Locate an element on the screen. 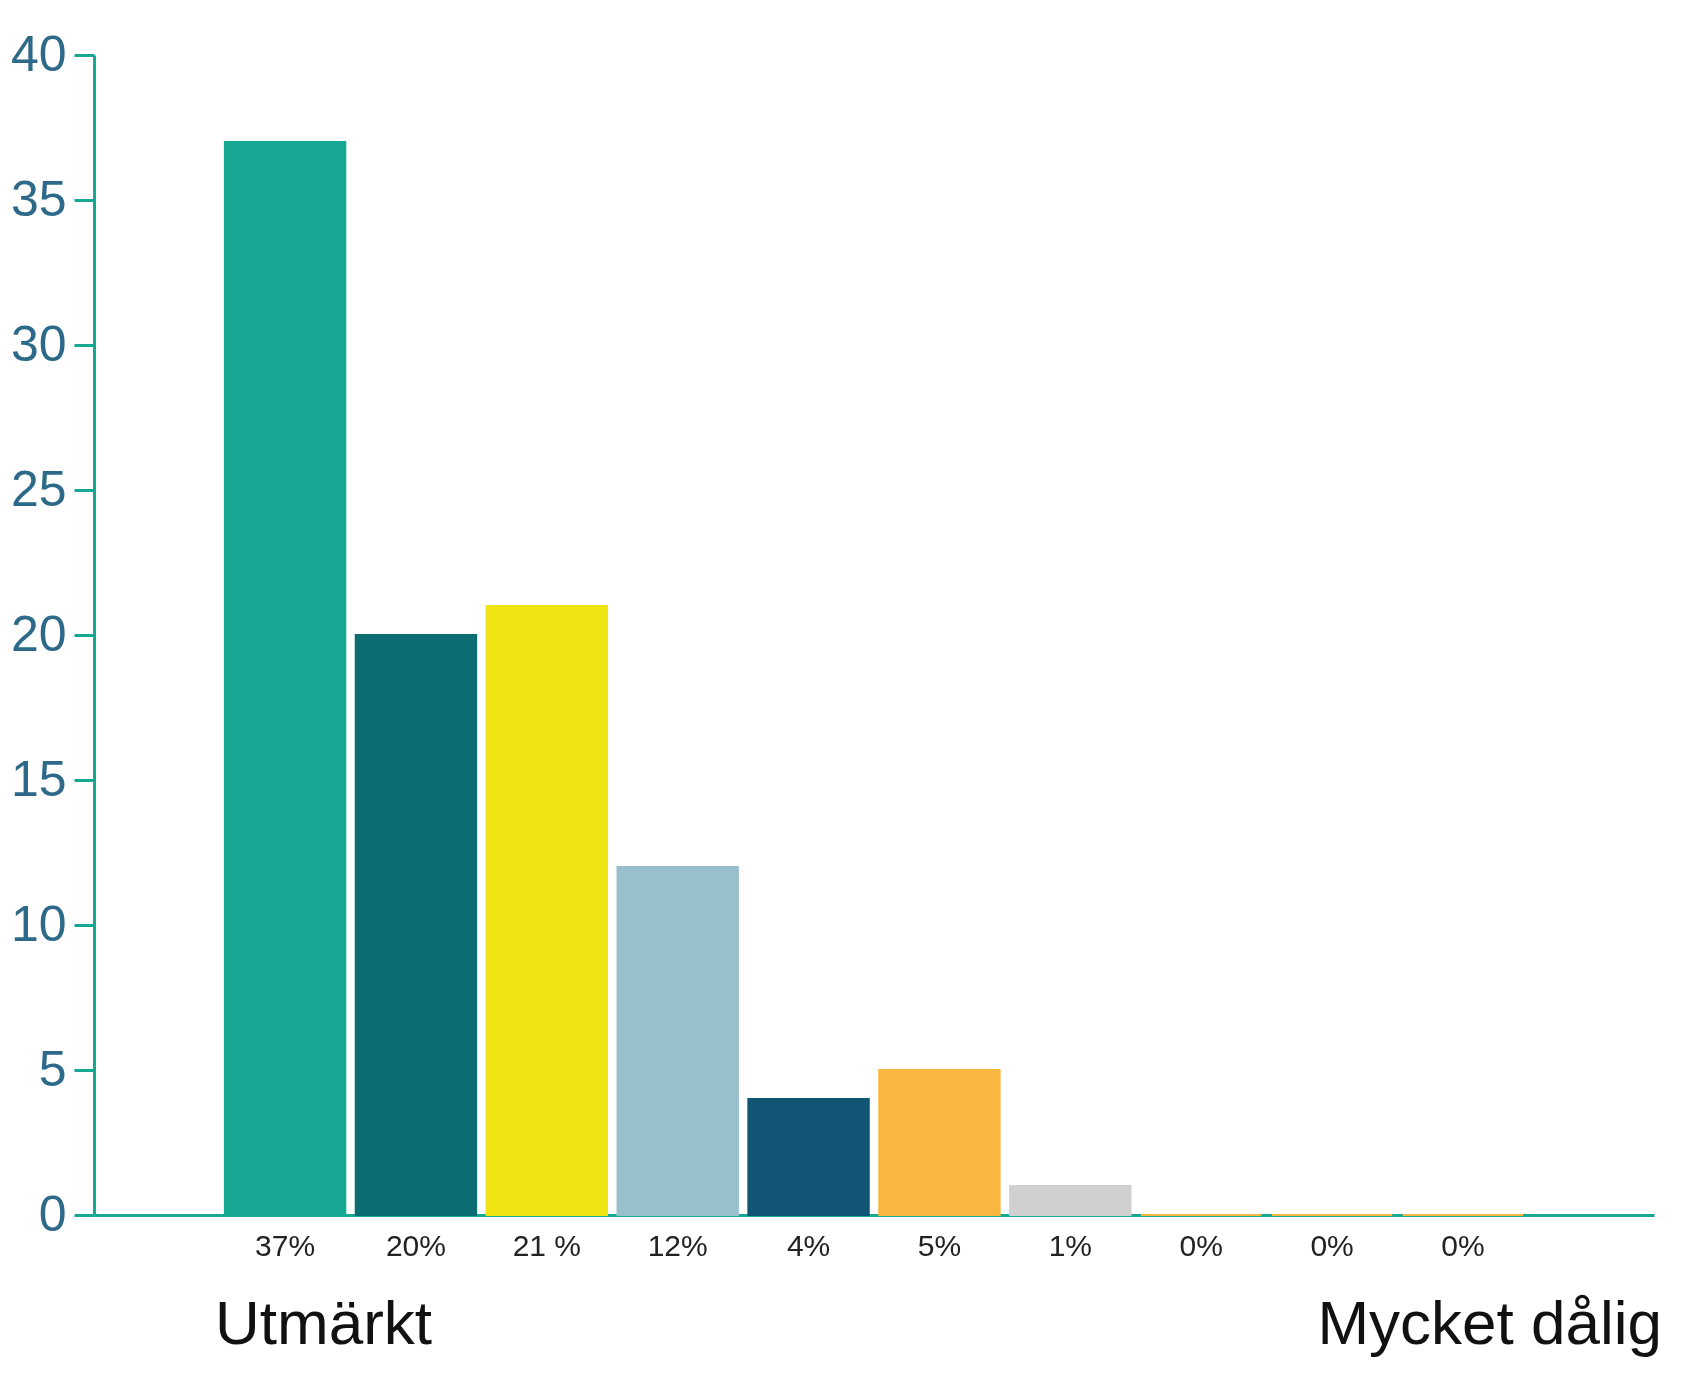 The width and height of the screenshot is (1690, 1375). y-tick-label: 35 is located at coordinates (38, 198).